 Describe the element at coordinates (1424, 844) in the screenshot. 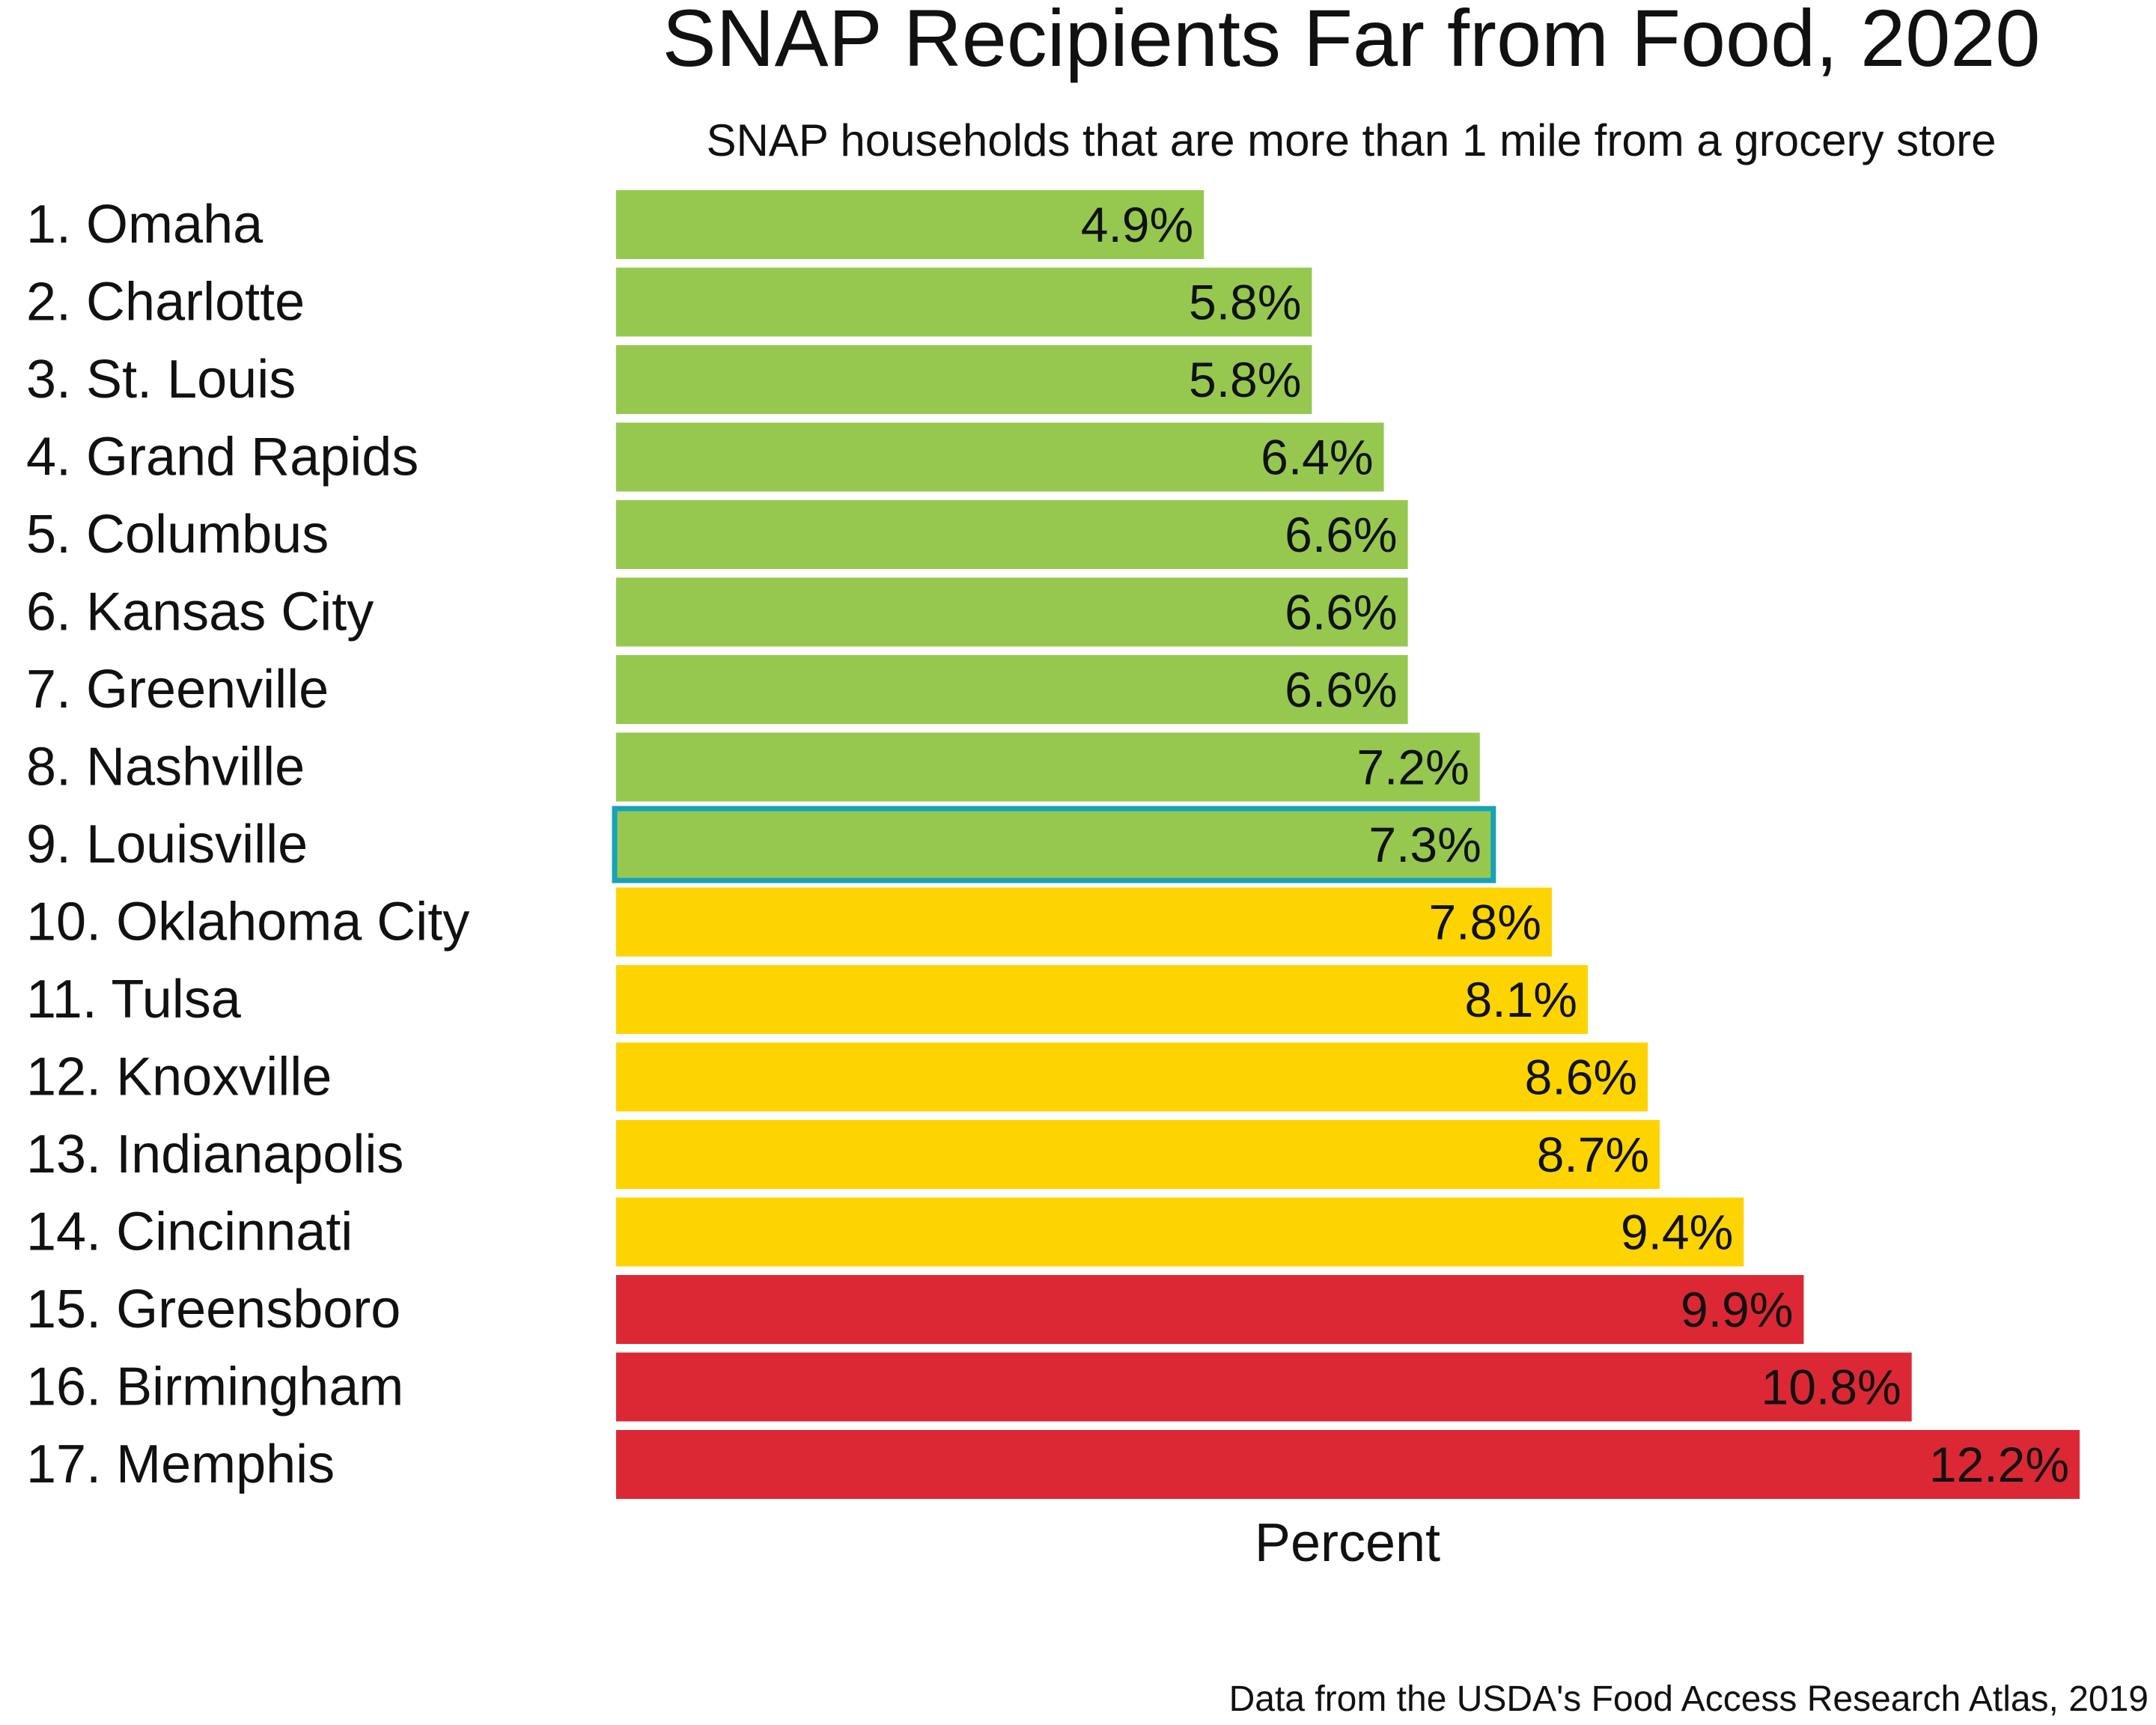

I see `value-label-9: 7.3%` at that location.